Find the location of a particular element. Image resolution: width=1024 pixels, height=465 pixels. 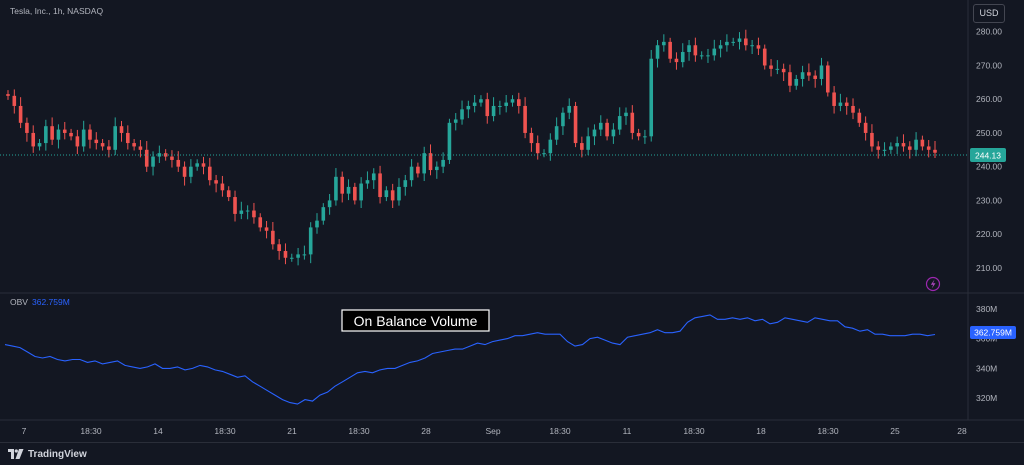

lightning-icon is located at coordinates (933, 284).